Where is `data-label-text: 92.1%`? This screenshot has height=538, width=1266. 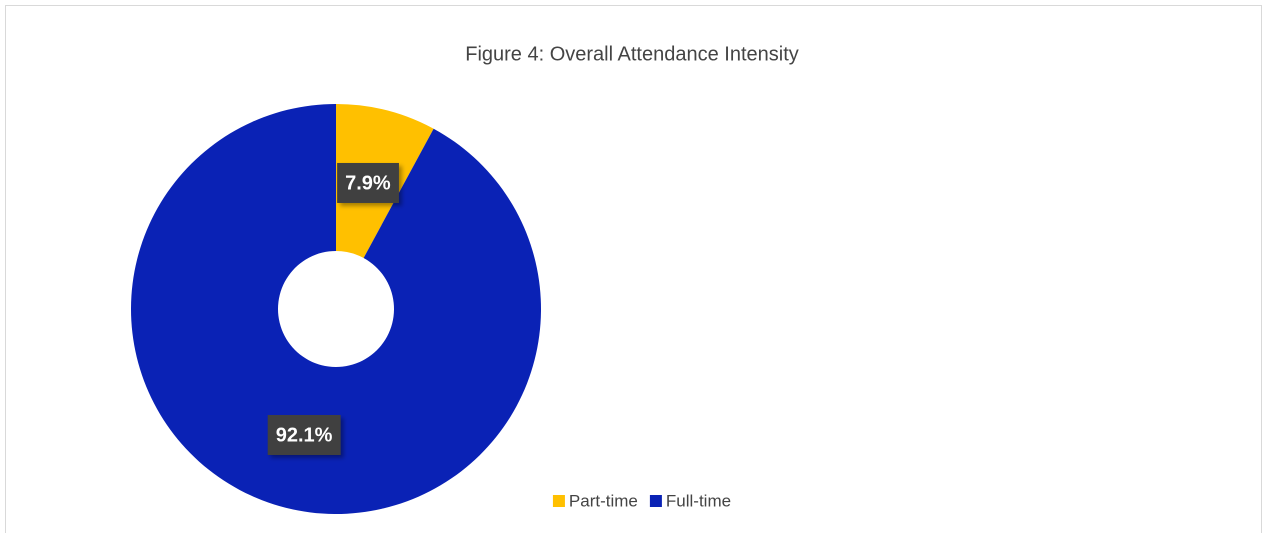
data-label-text: 92.1% is located at coordinates (304, 435).